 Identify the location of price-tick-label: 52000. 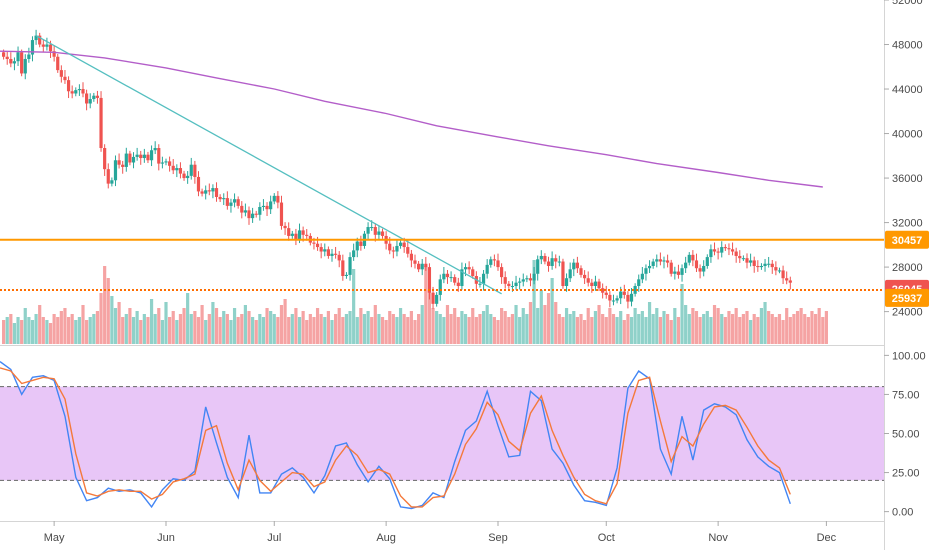
(907, 3).